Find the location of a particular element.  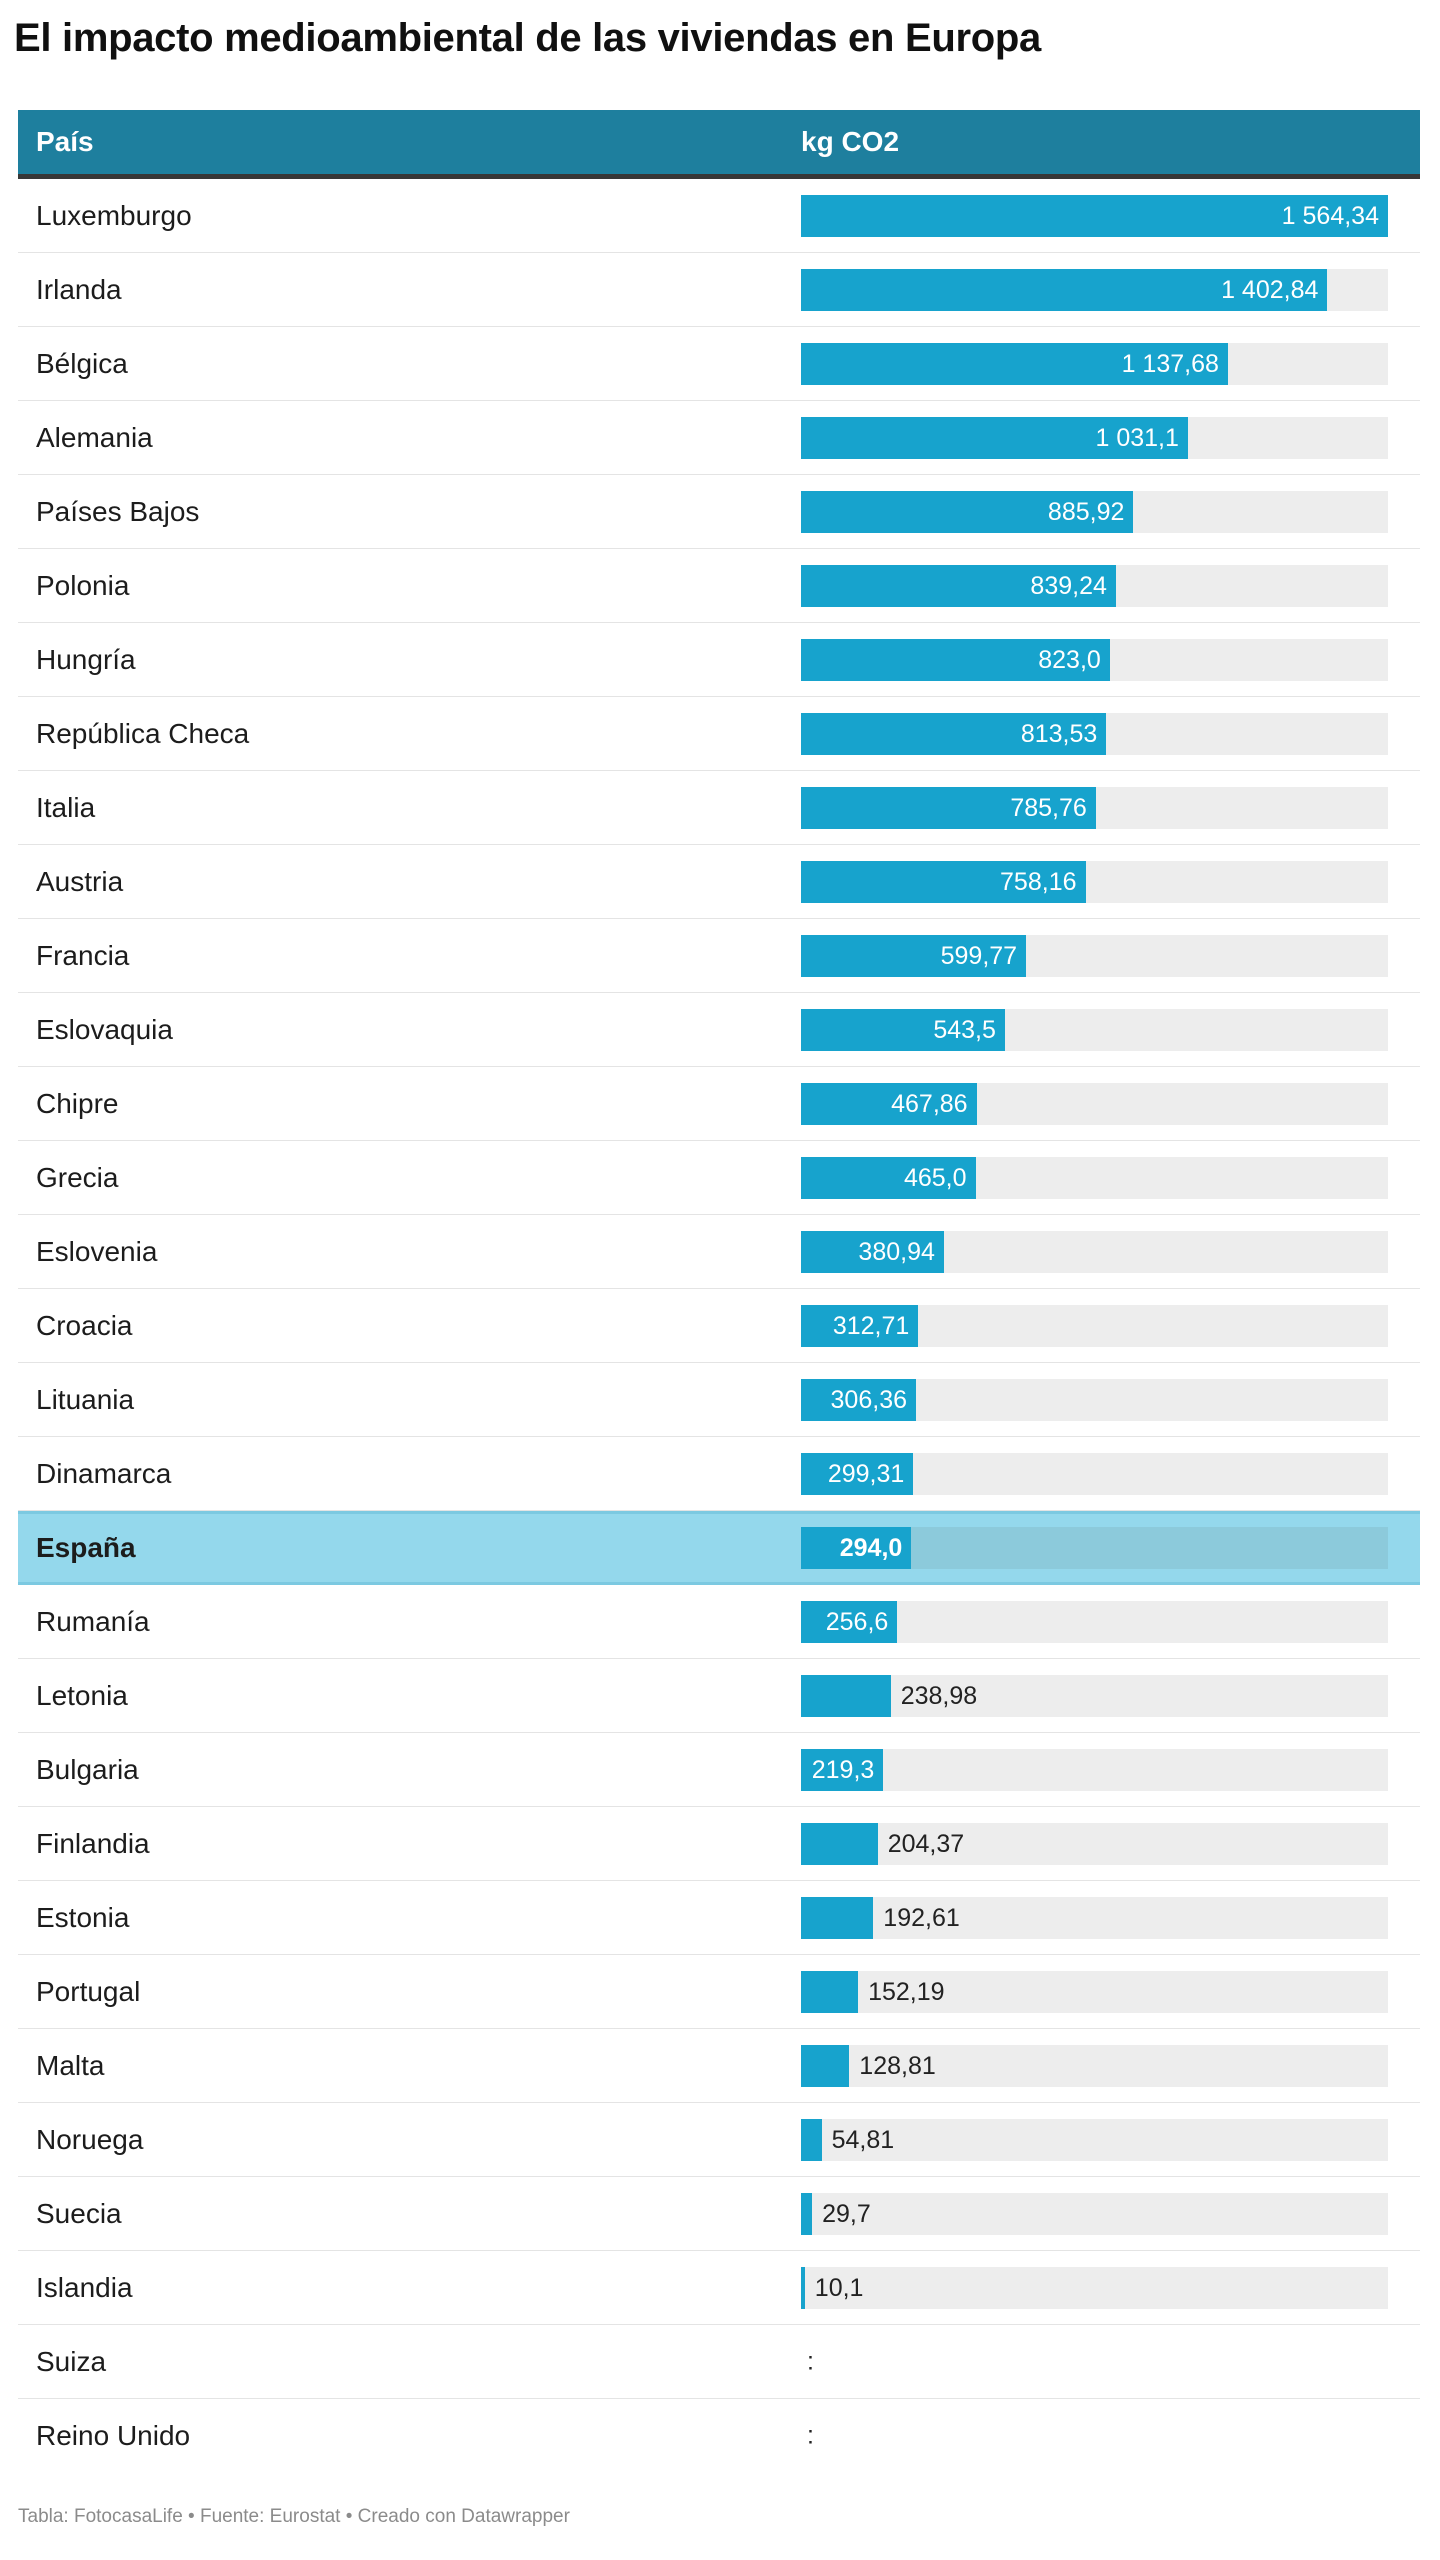

bar-value-label: 1 402,84 is located at coordinates (1270, 289).